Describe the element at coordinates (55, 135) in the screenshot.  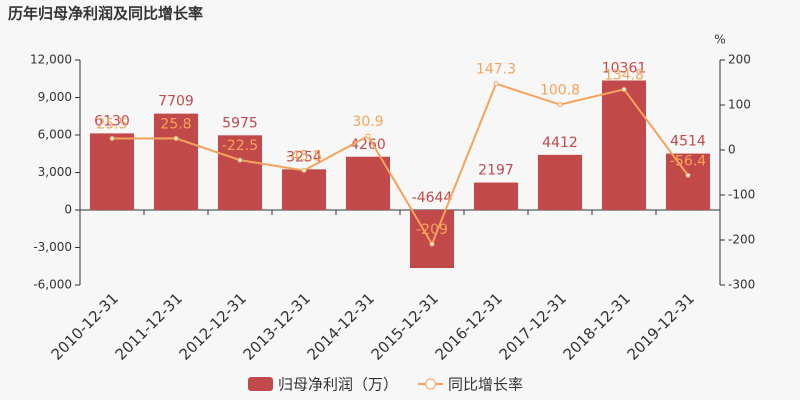
I see `y-tick-label: 6,000` at that location.